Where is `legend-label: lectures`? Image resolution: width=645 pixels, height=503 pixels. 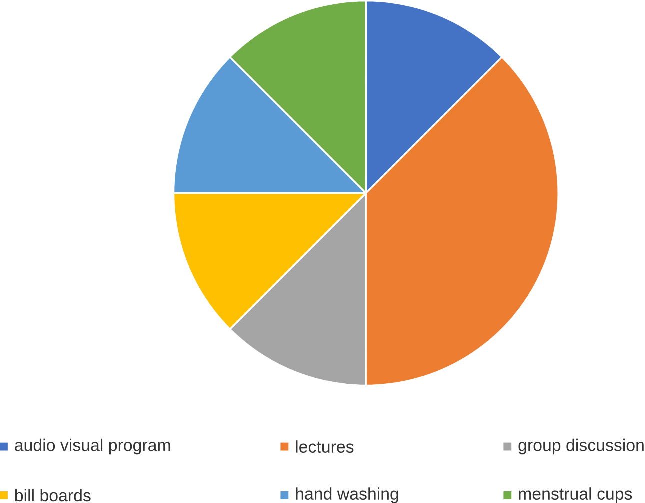 legend-label: lectures is located at coordinates (325, 446).